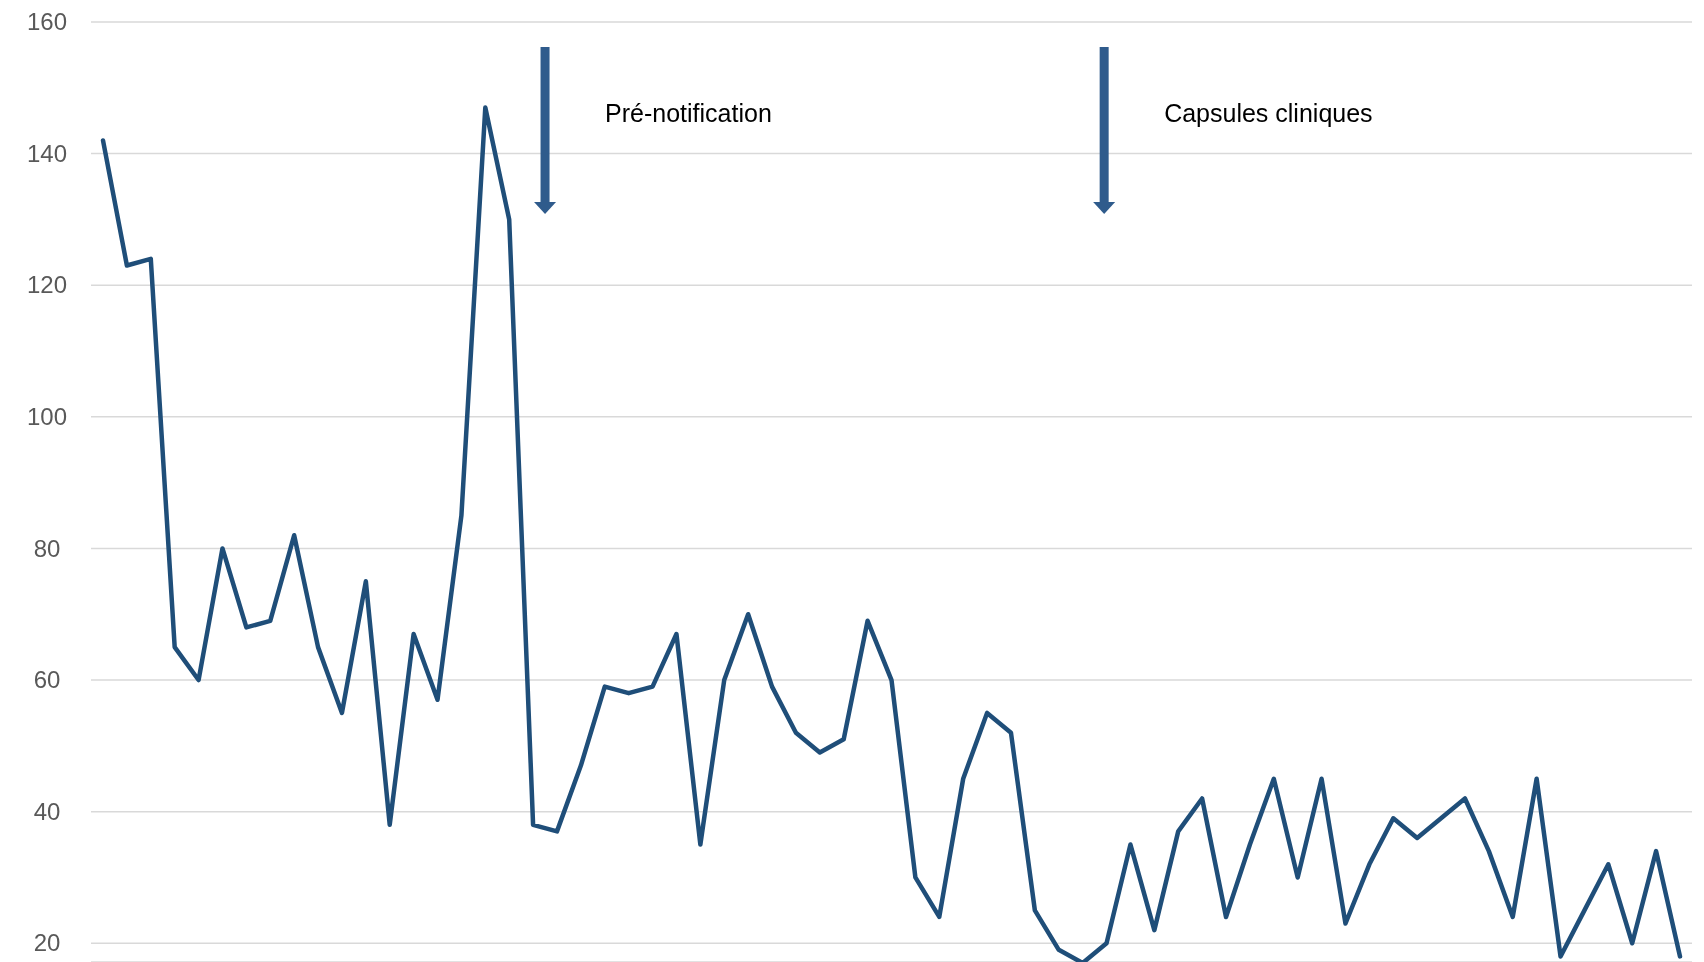 The width and height of the screenshot is (1704, 962). Describe the element at coordinates (47, 417) in the screenshot. I see `y-tick-label: 100` at that location.